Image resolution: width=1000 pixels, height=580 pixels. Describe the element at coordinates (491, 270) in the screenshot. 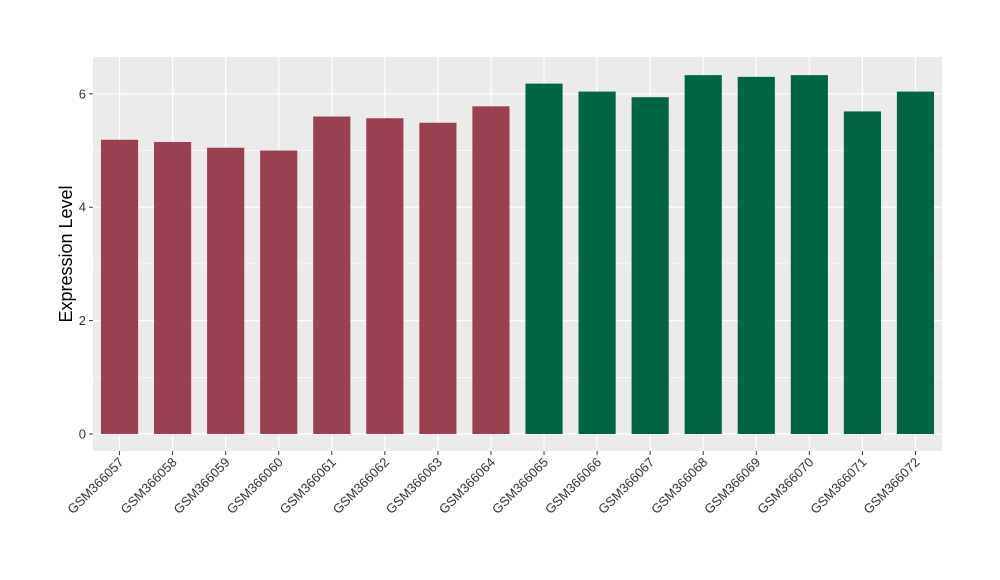

I see `bar-gsm366064` at that location.